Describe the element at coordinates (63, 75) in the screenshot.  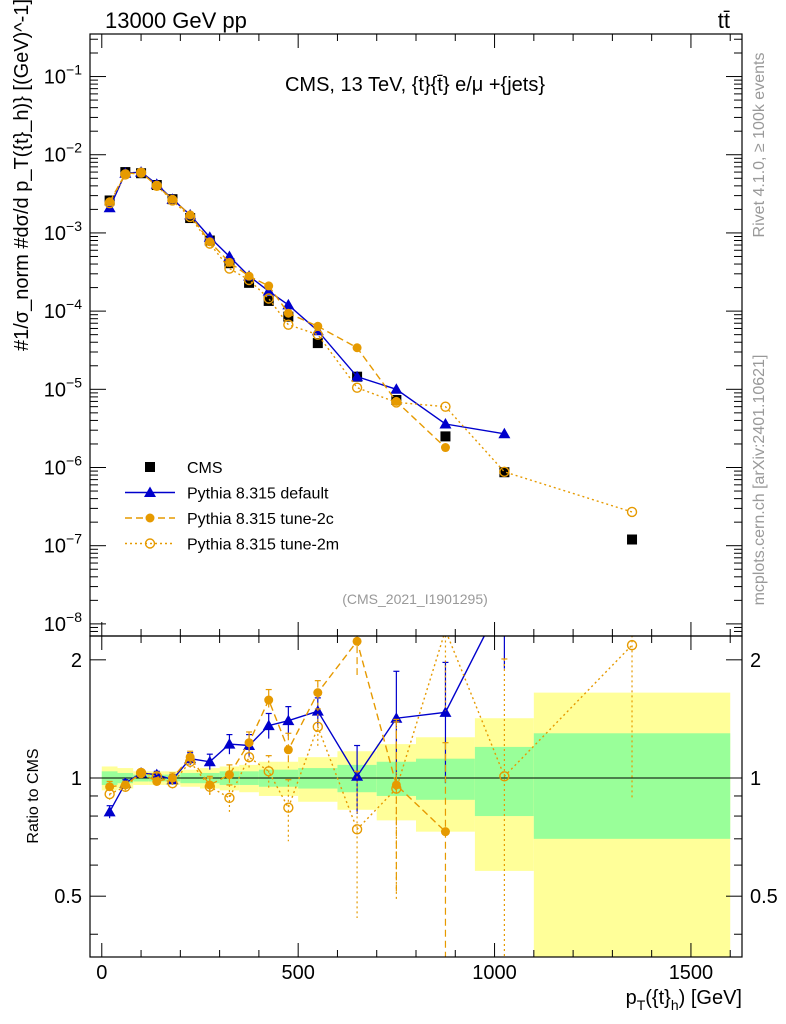
I see `main-y-tick-label: 10⁻¹` at that location.